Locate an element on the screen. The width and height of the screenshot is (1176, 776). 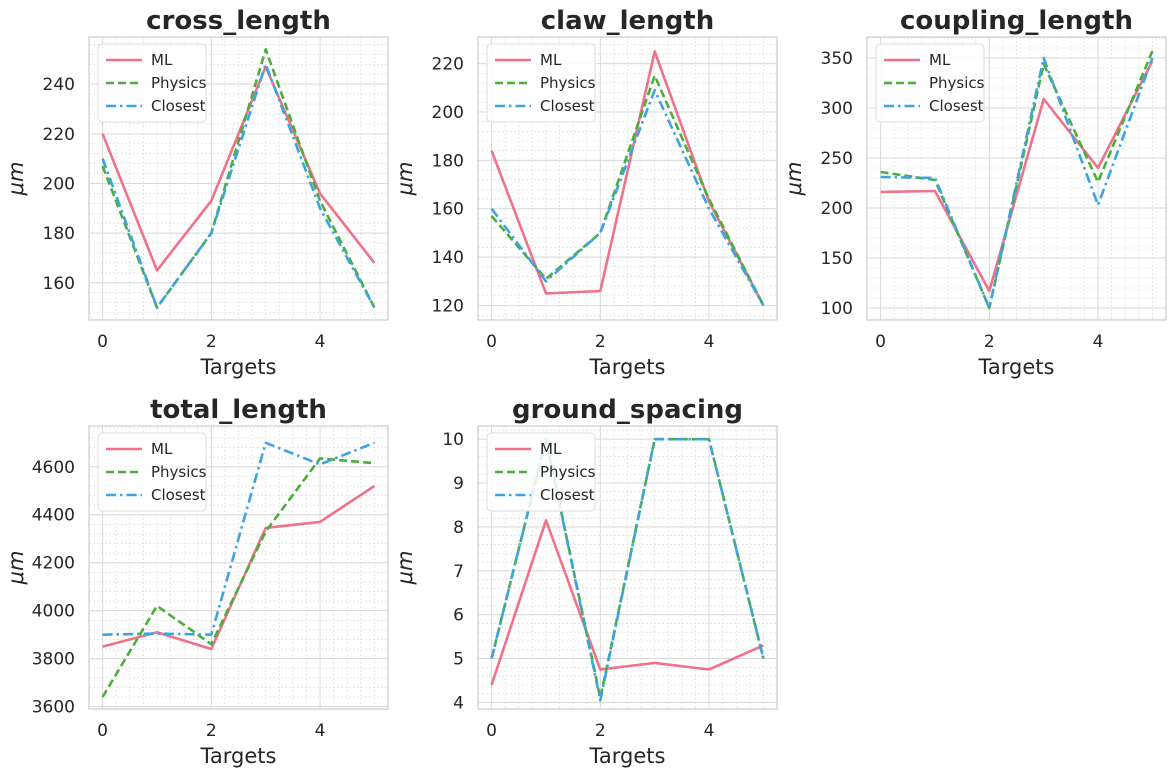
y-tick-label: 4400 is located at coordinates (53, 516).